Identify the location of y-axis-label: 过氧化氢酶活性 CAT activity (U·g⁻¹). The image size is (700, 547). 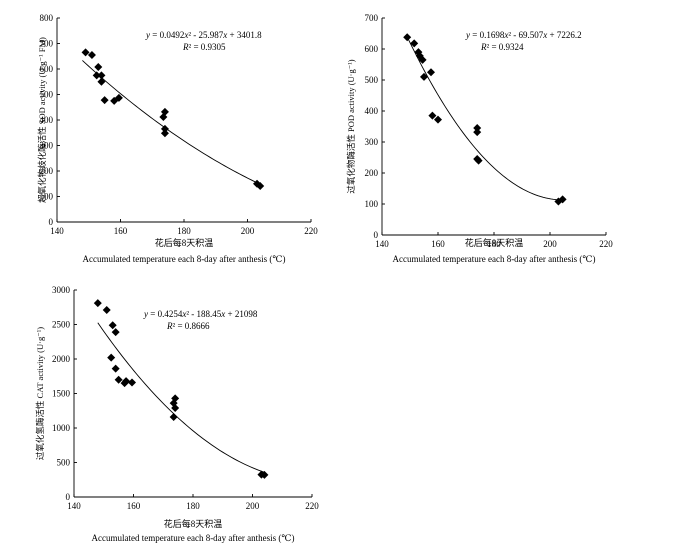
(40, 393).